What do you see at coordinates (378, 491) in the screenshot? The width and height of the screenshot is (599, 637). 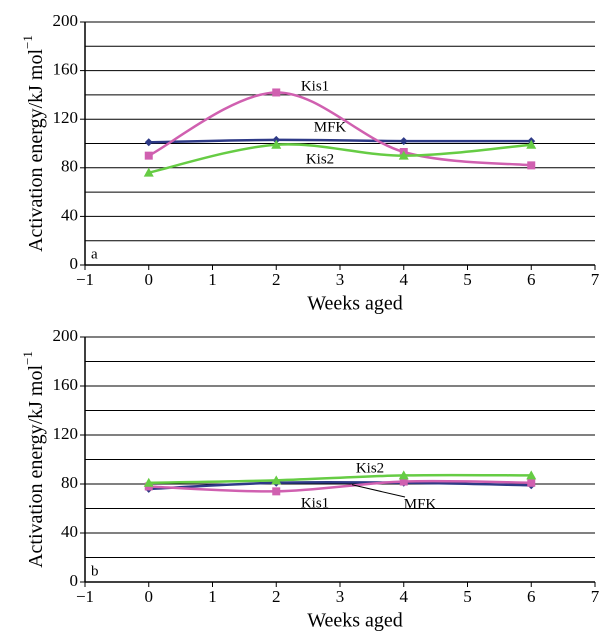 I see `leader-line` at bounding box center [378, 491].